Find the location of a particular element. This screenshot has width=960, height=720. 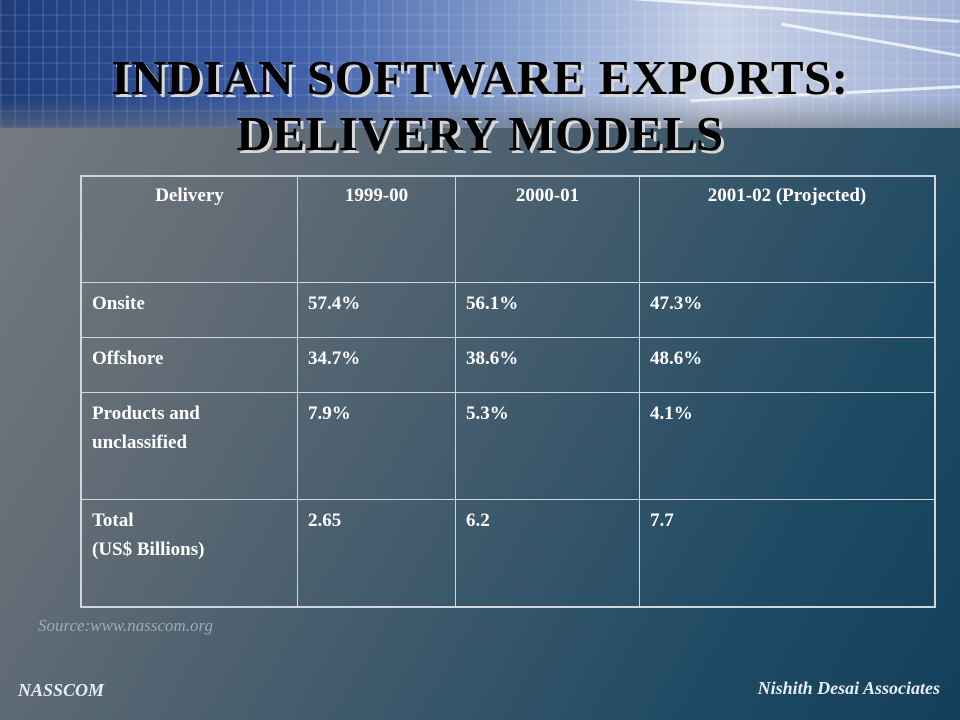

column-header: 2001-02 (Projected) is located at coordinates (787, 229).